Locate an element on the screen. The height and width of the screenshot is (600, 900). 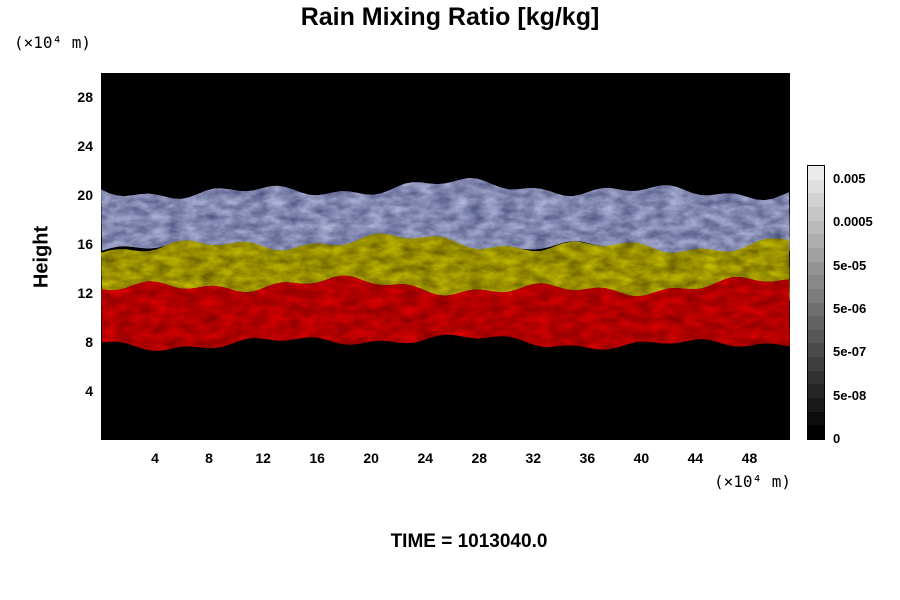
x-tick-label: 24 is located at coordinates (425, 458).